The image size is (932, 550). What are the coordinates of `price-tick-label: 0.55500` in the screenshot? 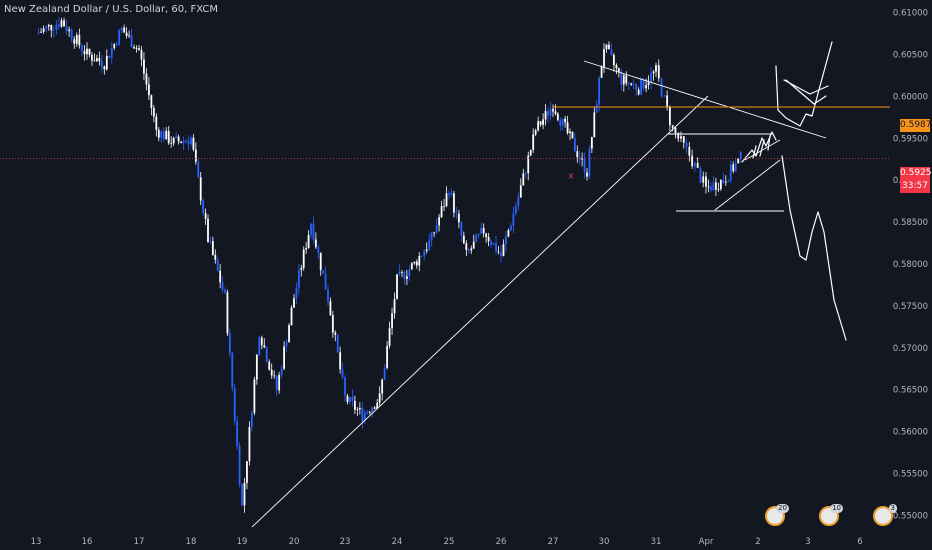 It's located at (910, 475).